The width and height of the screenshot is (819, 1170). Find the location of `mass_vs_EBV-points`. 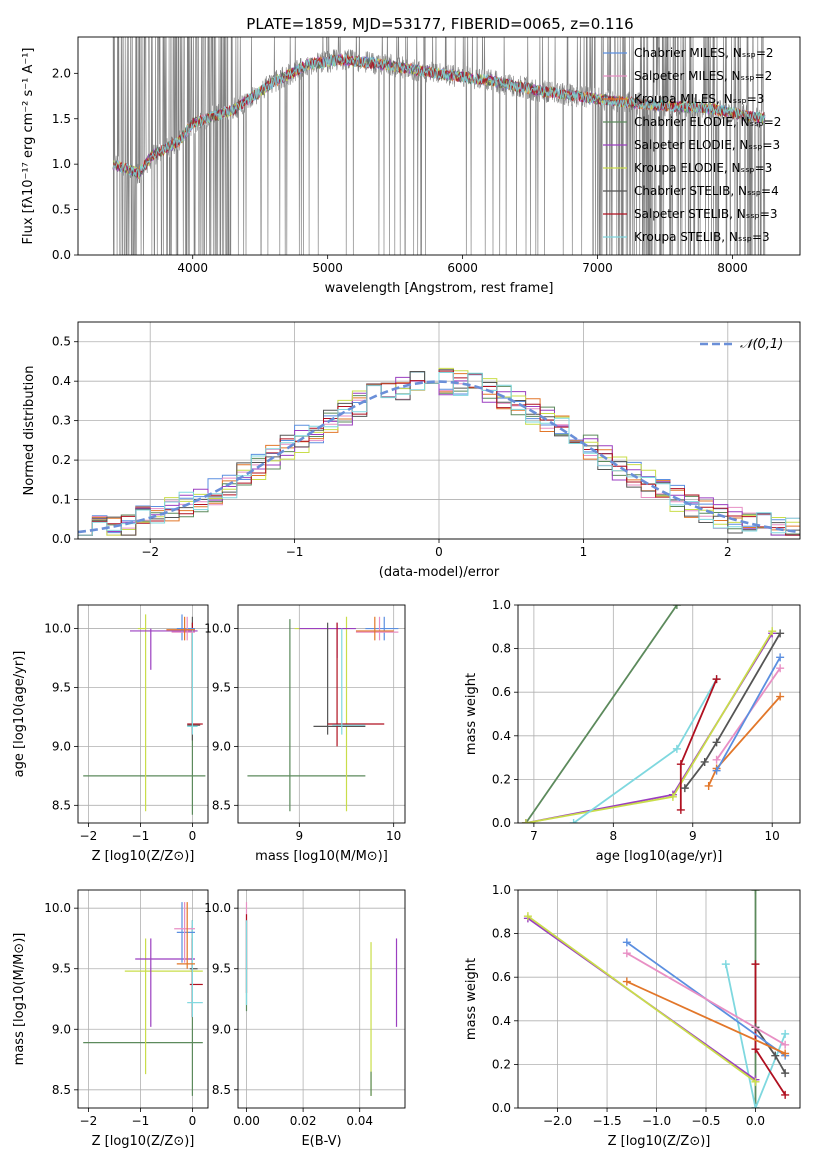

mass_vs_EBV-points is located at coordinates (321, 999).